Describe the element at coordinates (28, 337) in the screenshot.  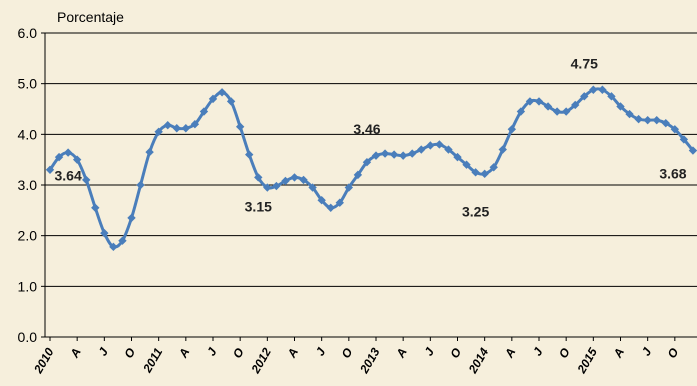
I see `y-tick-label: 0.0` at that location.